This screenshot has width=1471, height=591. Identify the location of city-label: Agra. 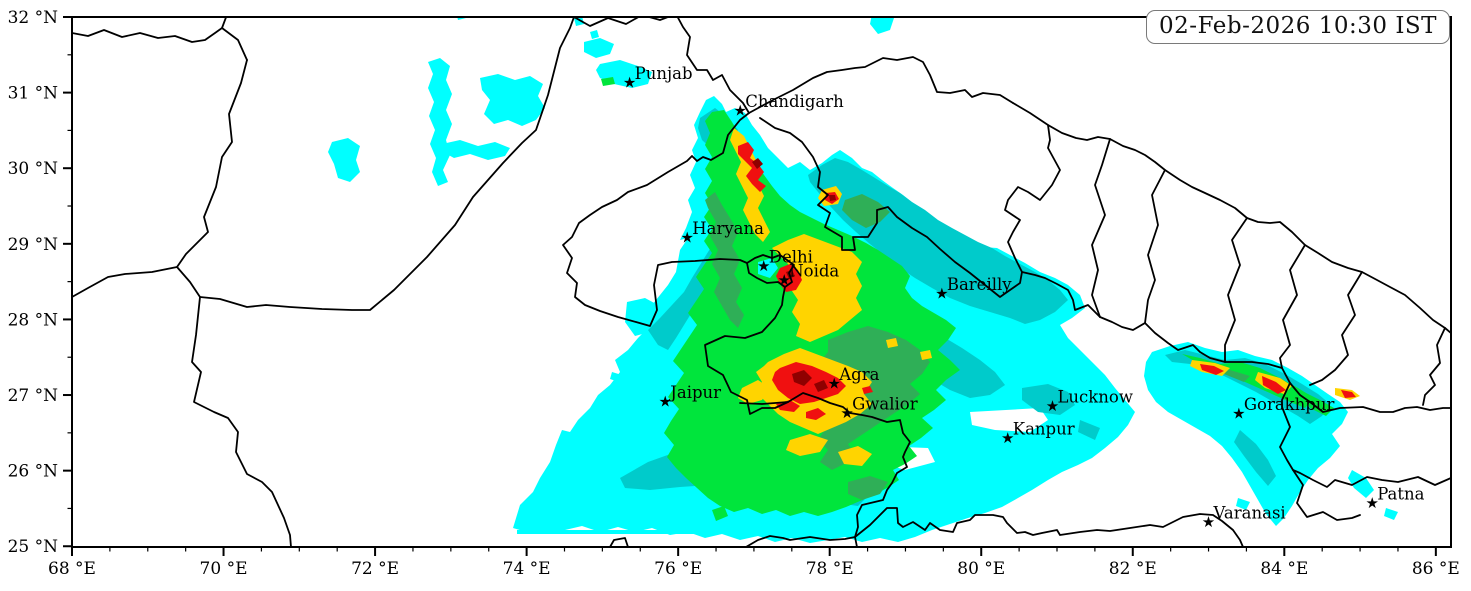
(858, 374).